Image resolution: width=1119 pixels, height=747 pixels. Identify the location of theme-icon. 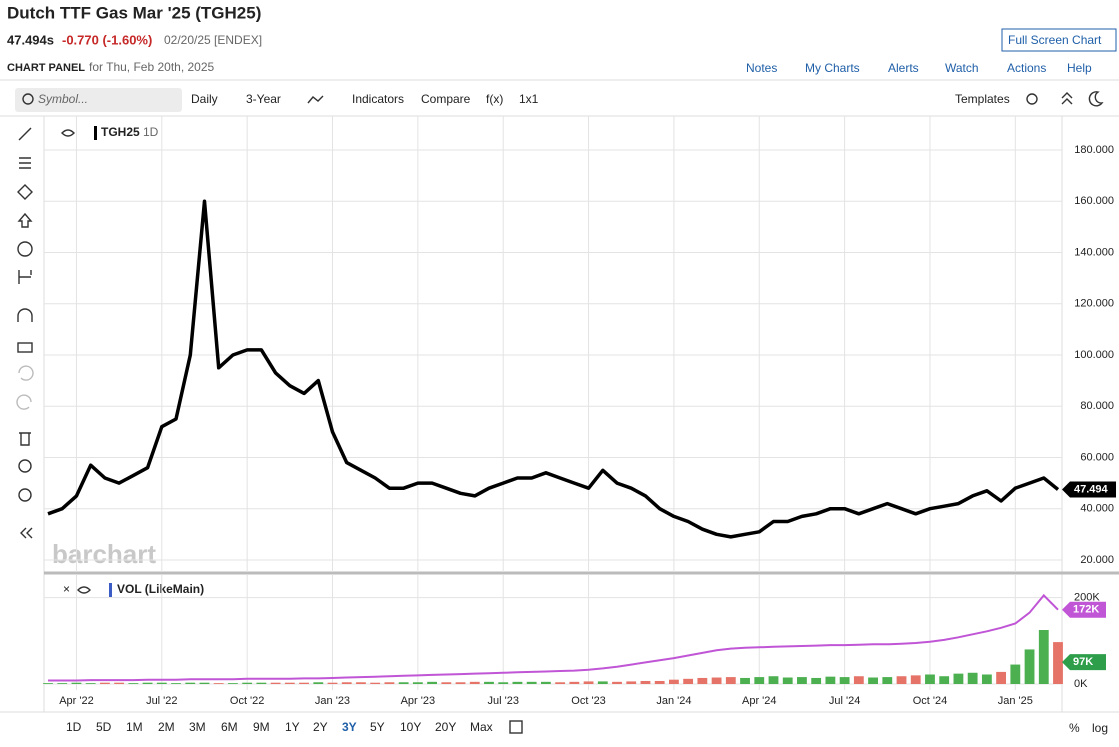
(1096, 99).